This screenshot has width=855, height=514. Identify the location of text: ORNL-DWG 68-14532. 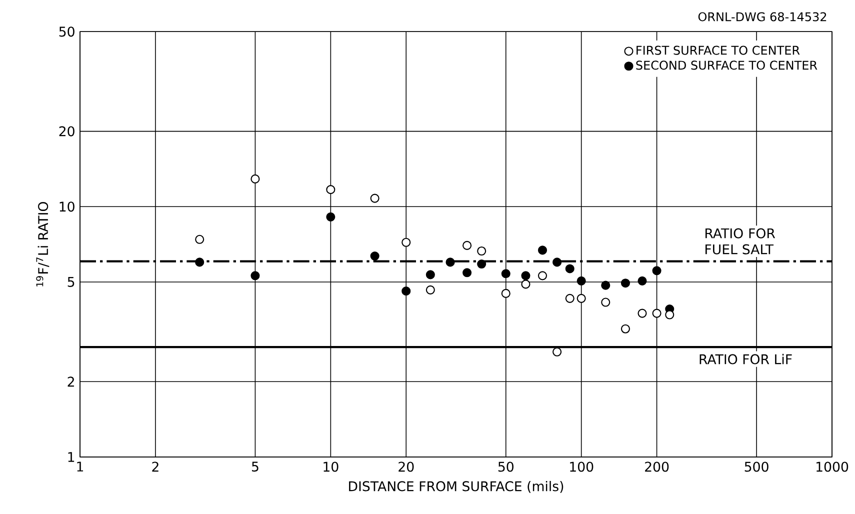
(762, 17).